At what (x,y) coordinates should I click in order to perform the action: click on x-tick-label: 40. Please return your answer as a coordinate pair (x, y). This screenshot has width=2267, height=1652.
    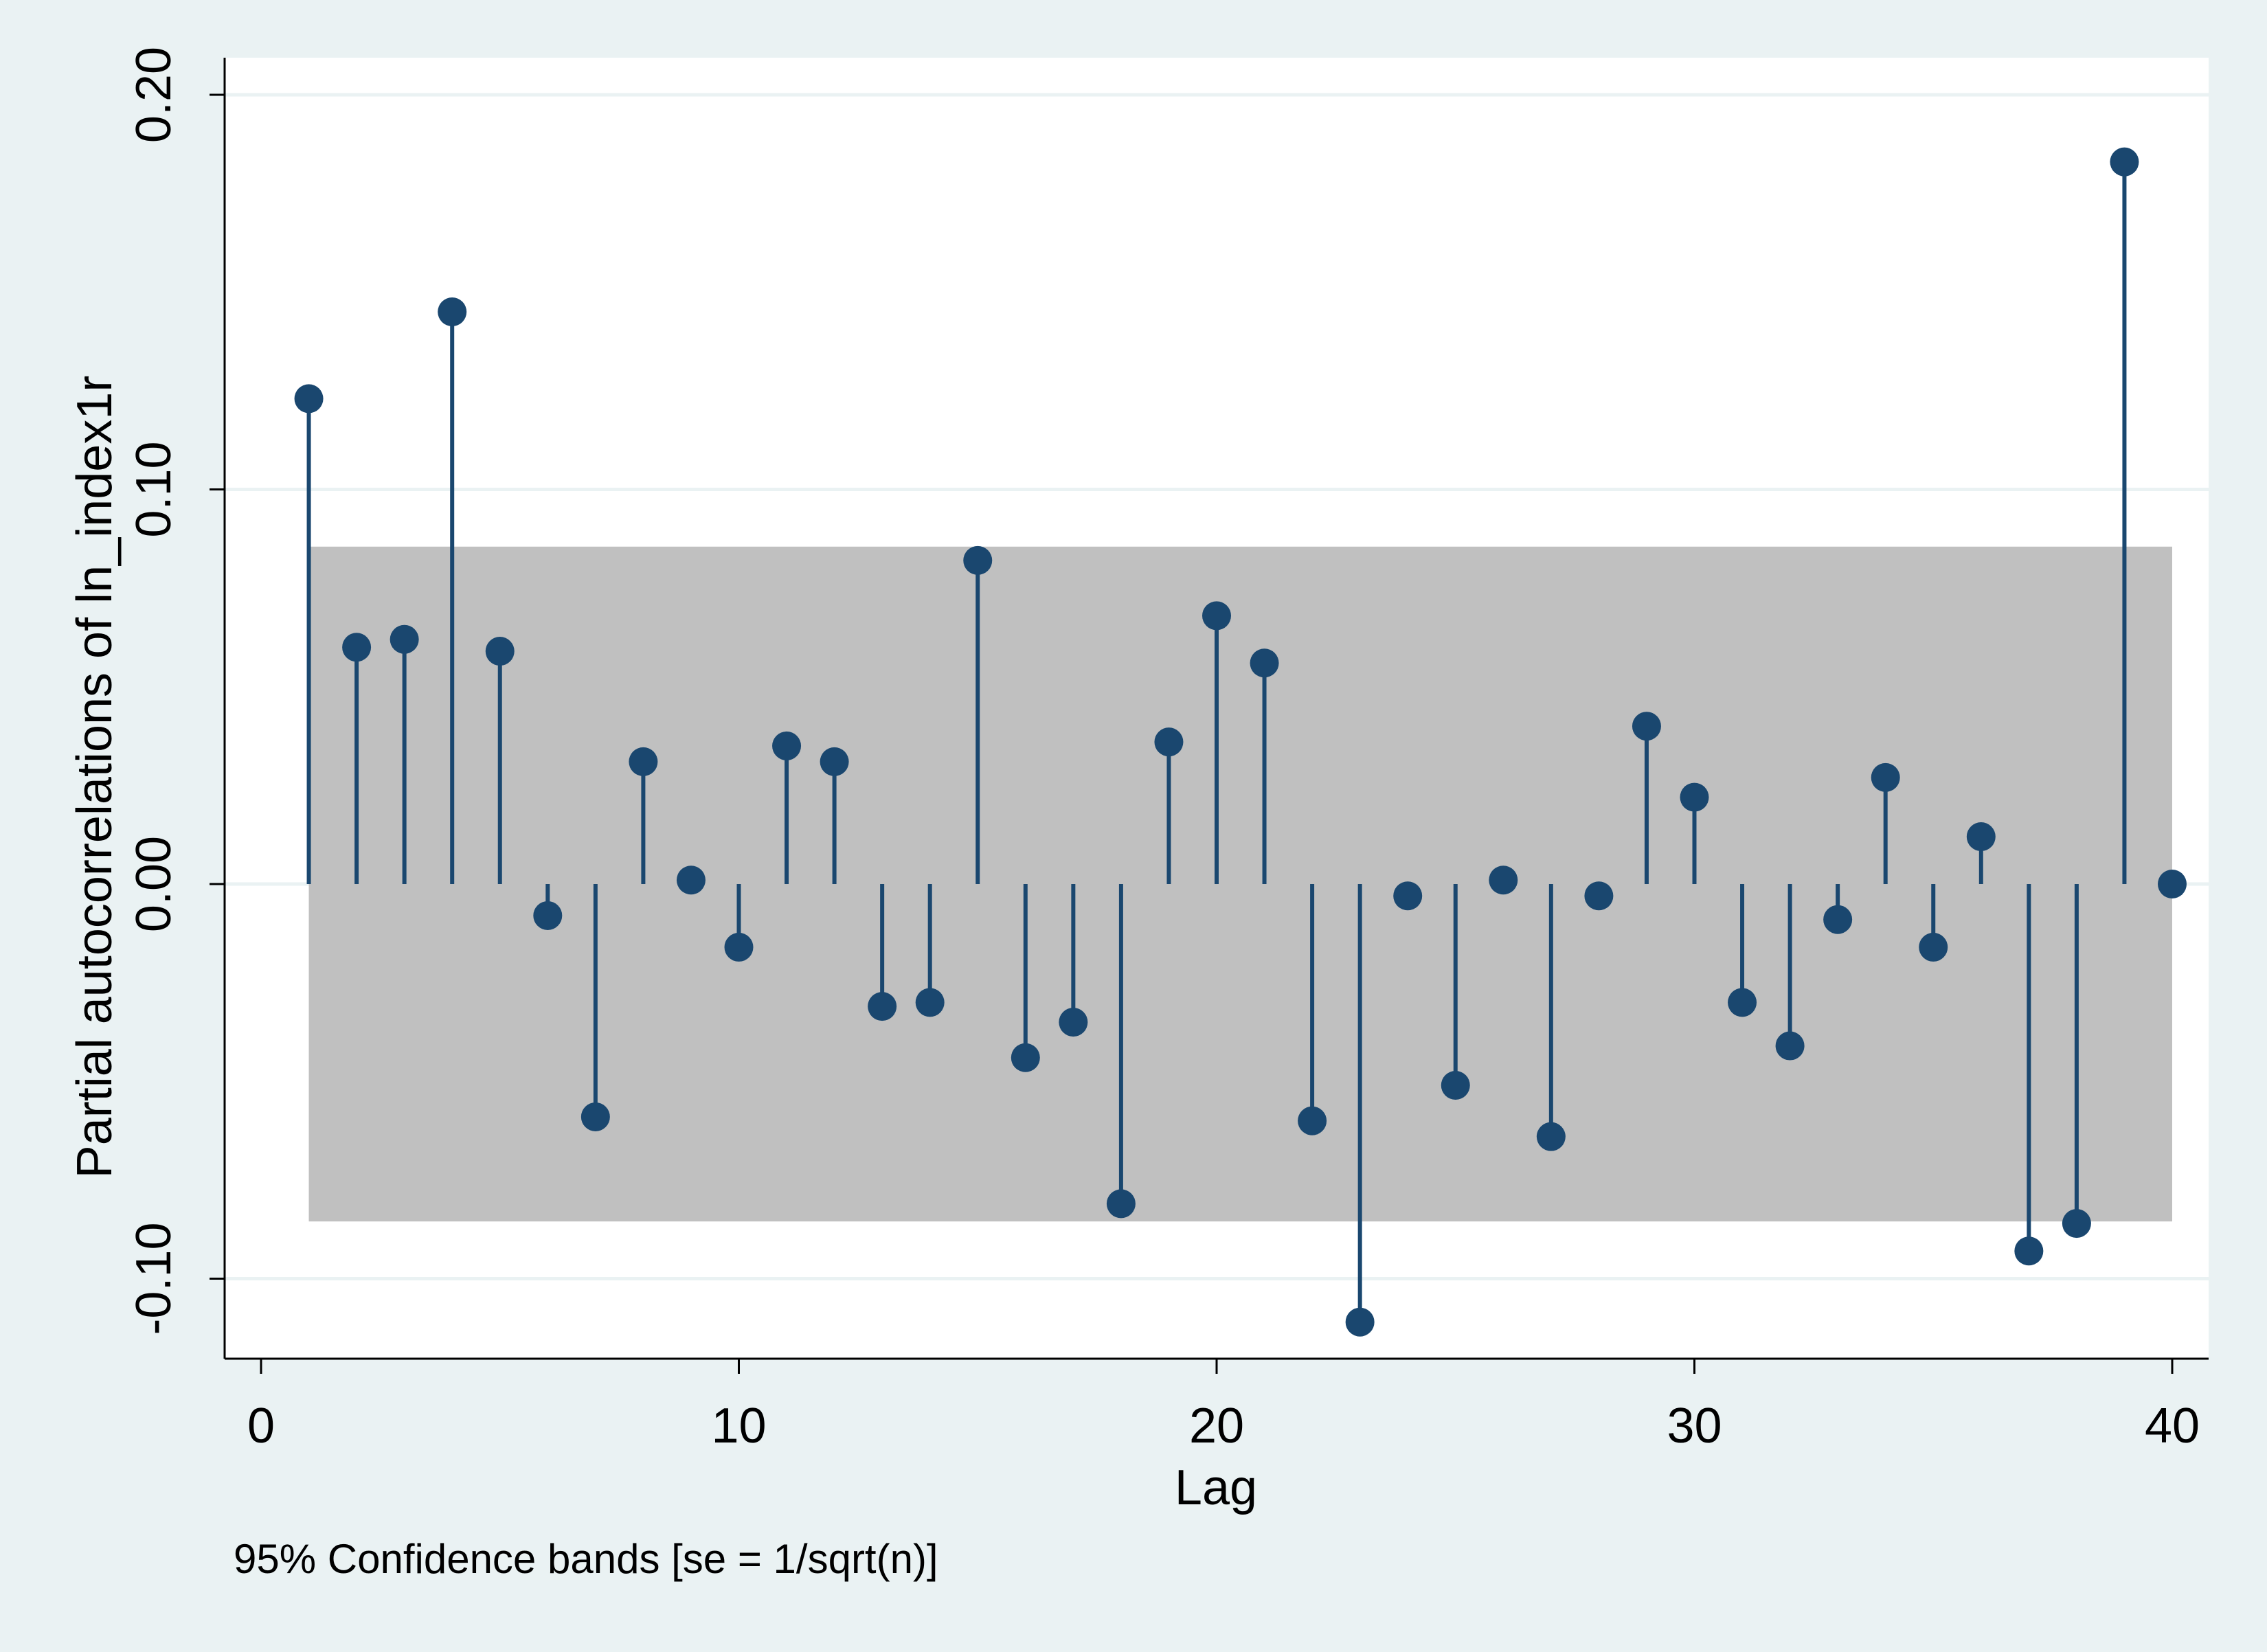
    Looking at the image, I should click on (2172, 1426).